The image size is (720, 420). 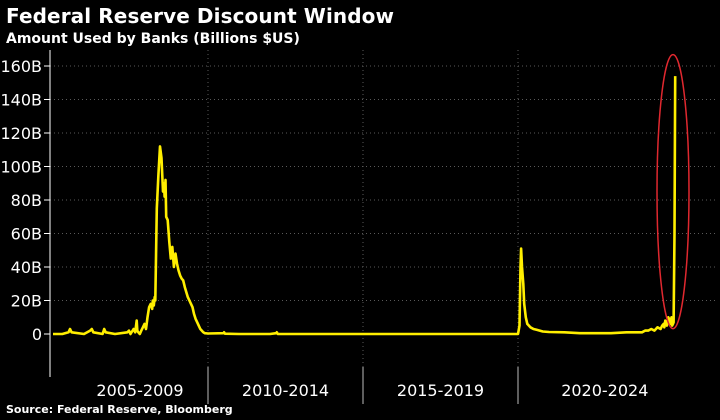 I want to click on chart-title: Federal Reserve Discount Window, so click(x=200, y=16).